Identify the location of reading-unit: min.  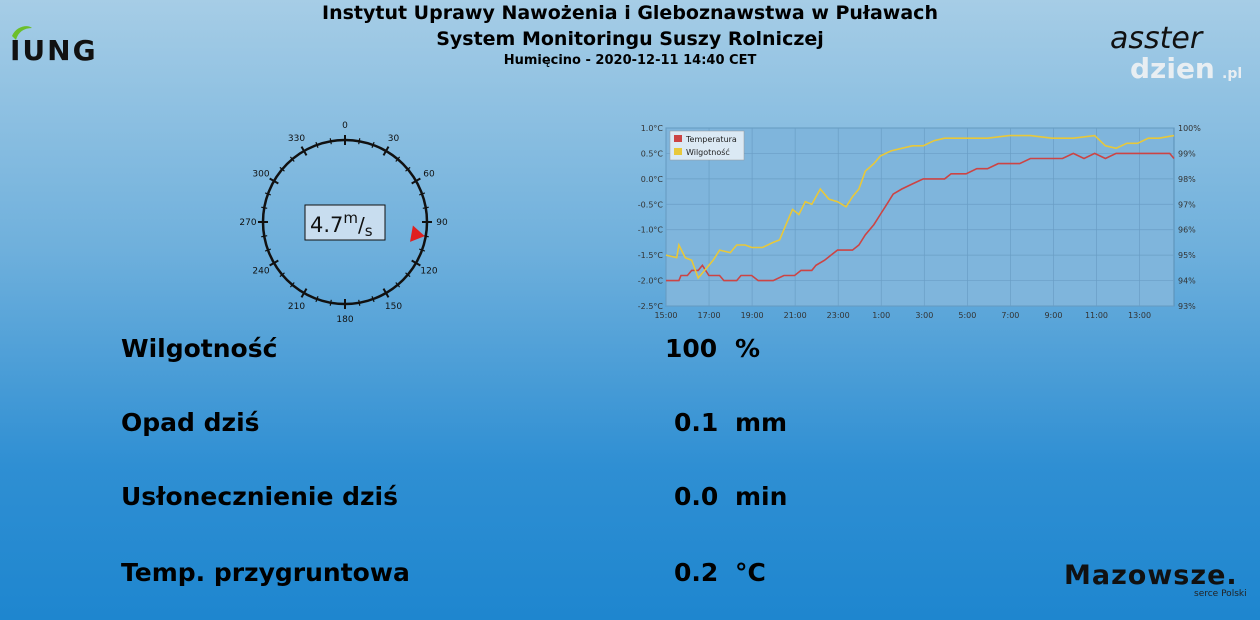
(761, 496).